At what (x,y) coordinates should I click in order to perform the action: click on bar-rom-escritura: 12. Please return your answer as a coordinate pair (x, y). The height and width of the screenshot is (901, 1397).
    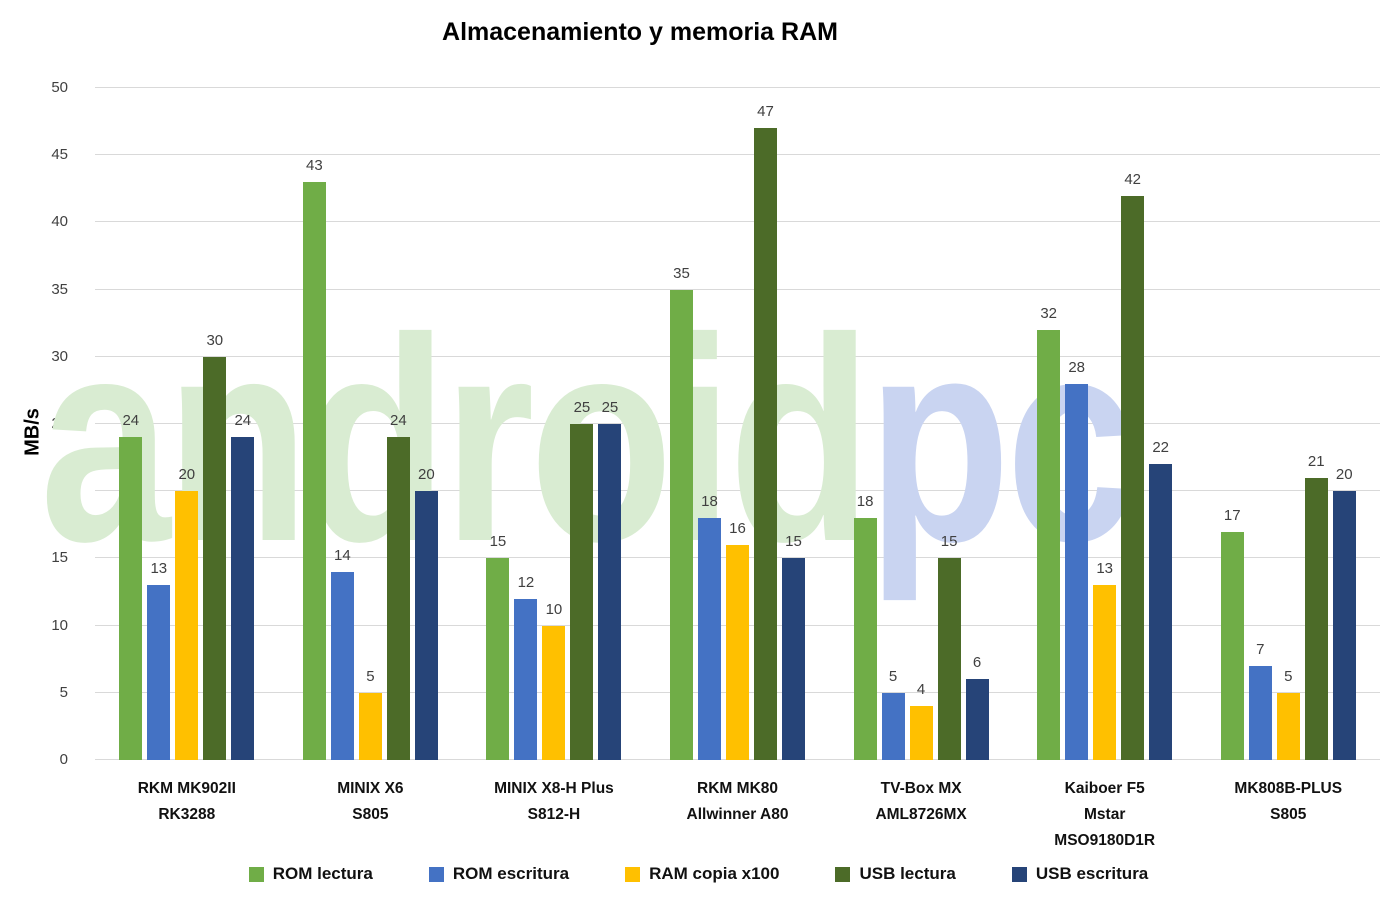
    Looking at the image, I should click on (526, 667).